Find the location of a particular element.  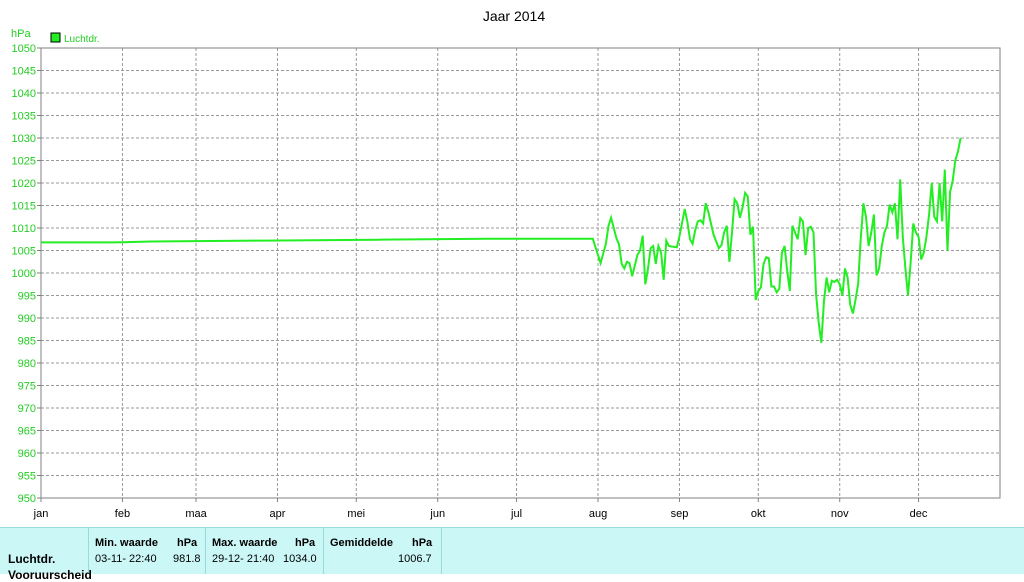

y-tick-label: 1030 is located at coordinates (24, 139).